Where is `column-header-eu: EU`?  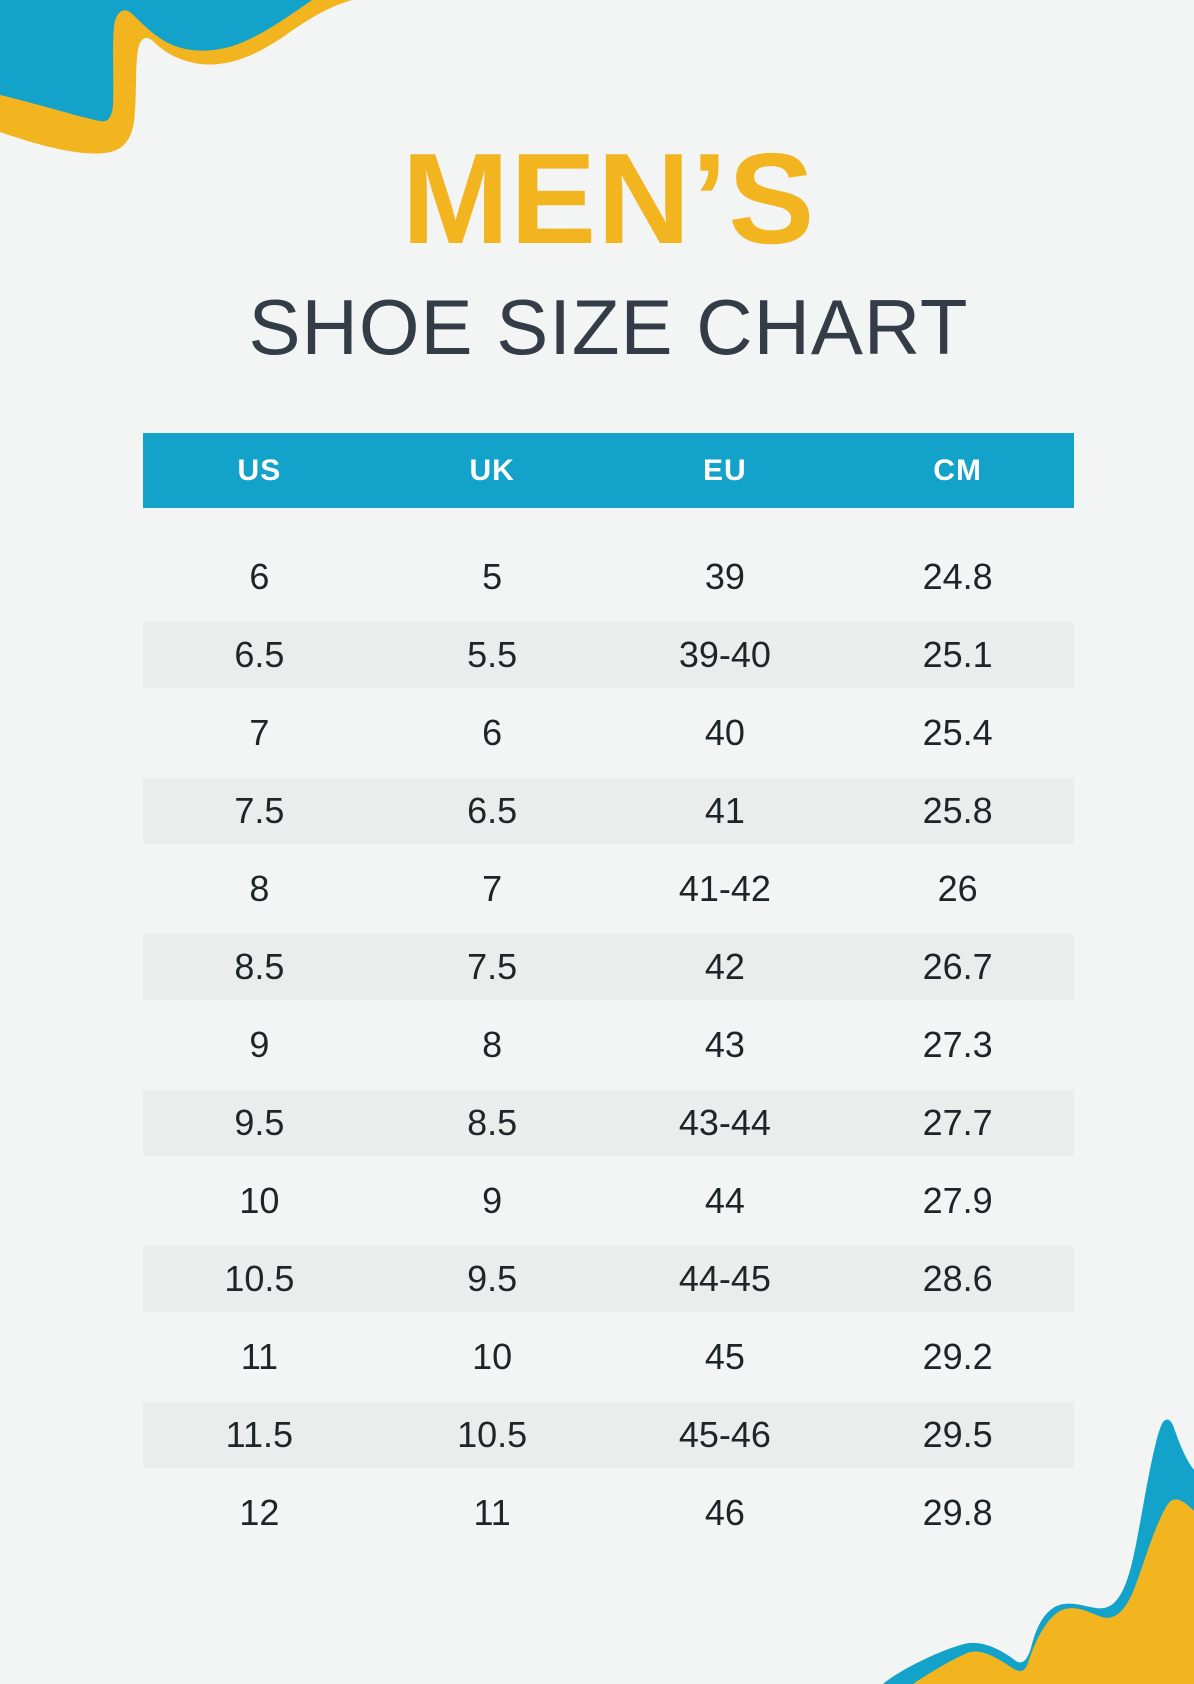 column-header-eu: EU is located at coordinates (725, 470).